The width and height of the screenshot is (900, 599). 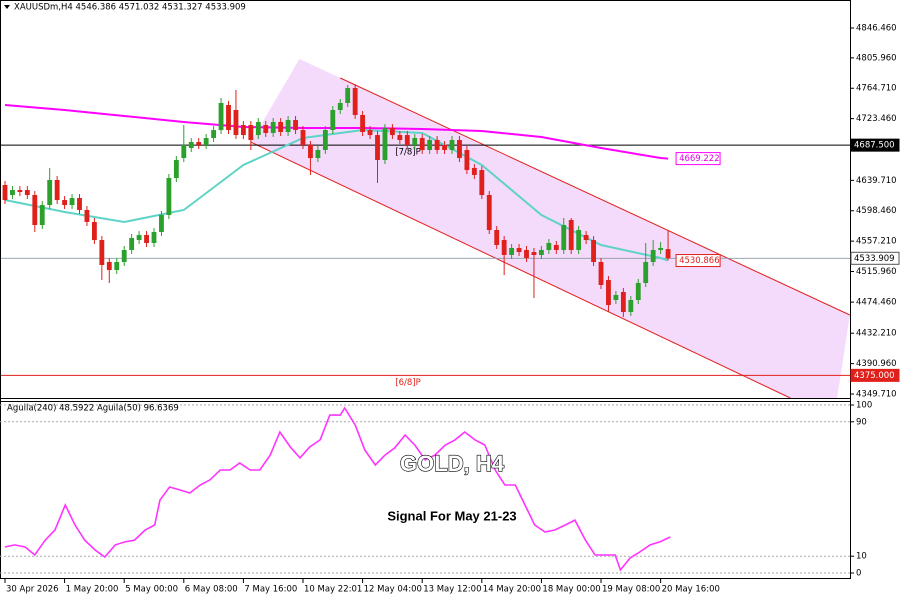 What do you see at coordinates (333, 590) in the screenshot?
I see `x-tick-label: 10 May 22:01` at bounding box center [333, 590].